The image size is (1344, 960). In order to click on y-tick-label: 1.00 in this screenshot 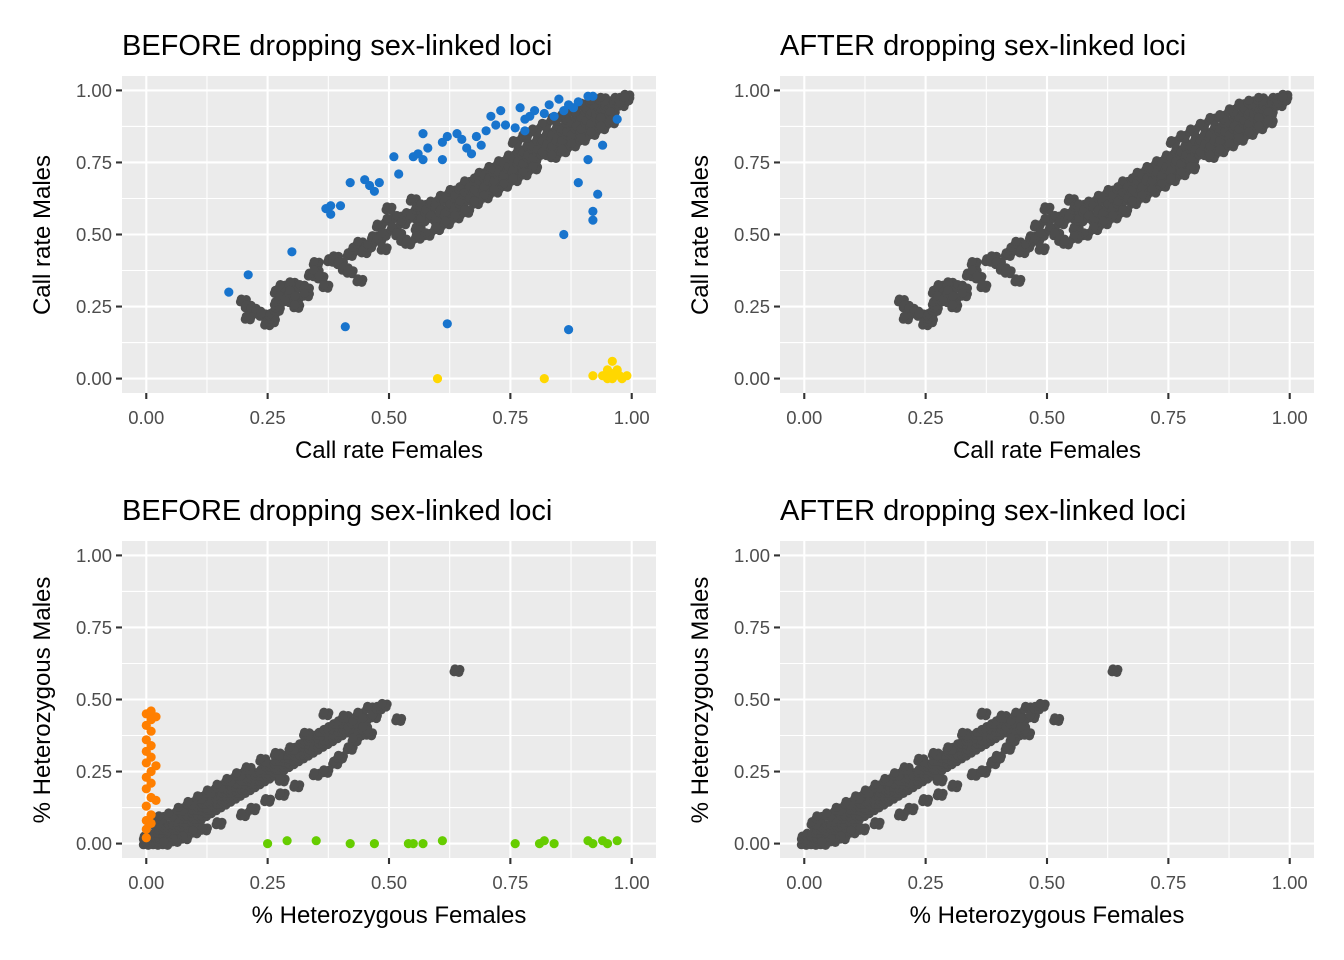, I will do `click(752, 90)`.